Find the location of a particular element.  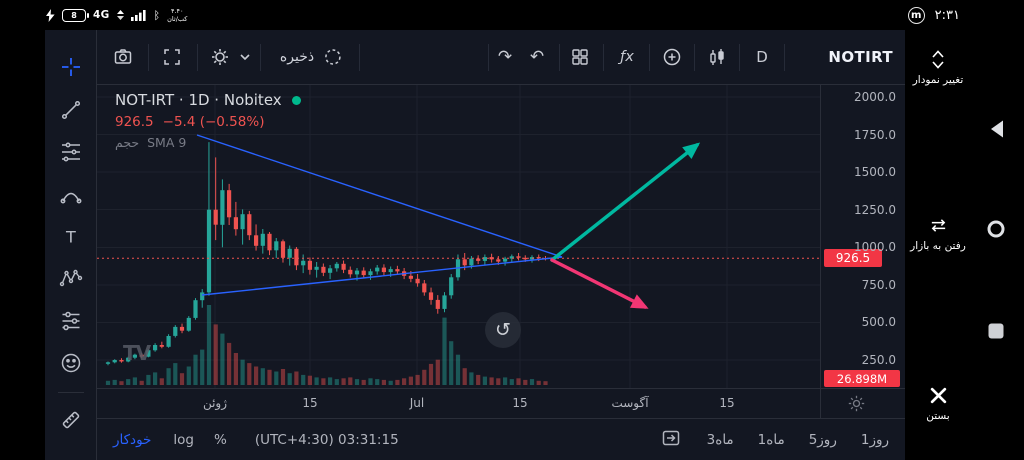

log-scale-button: log is located at coordinates (183, 439).